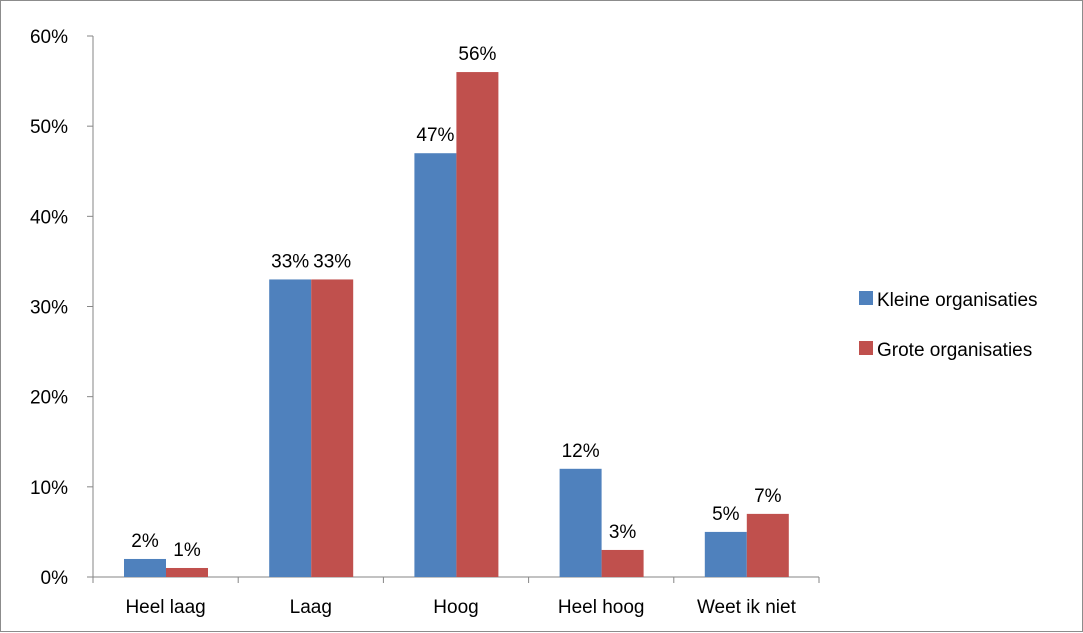 This screenshot has width=1083, height=633. I want to click on data-label: 56%, so click(477, 54).